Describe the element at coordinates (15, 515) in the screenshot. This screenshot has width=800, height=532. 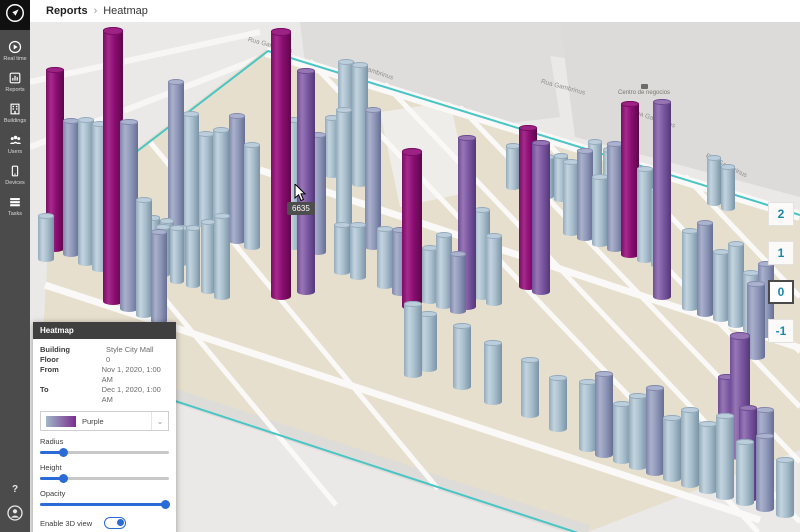
I see `account-button` at that location.